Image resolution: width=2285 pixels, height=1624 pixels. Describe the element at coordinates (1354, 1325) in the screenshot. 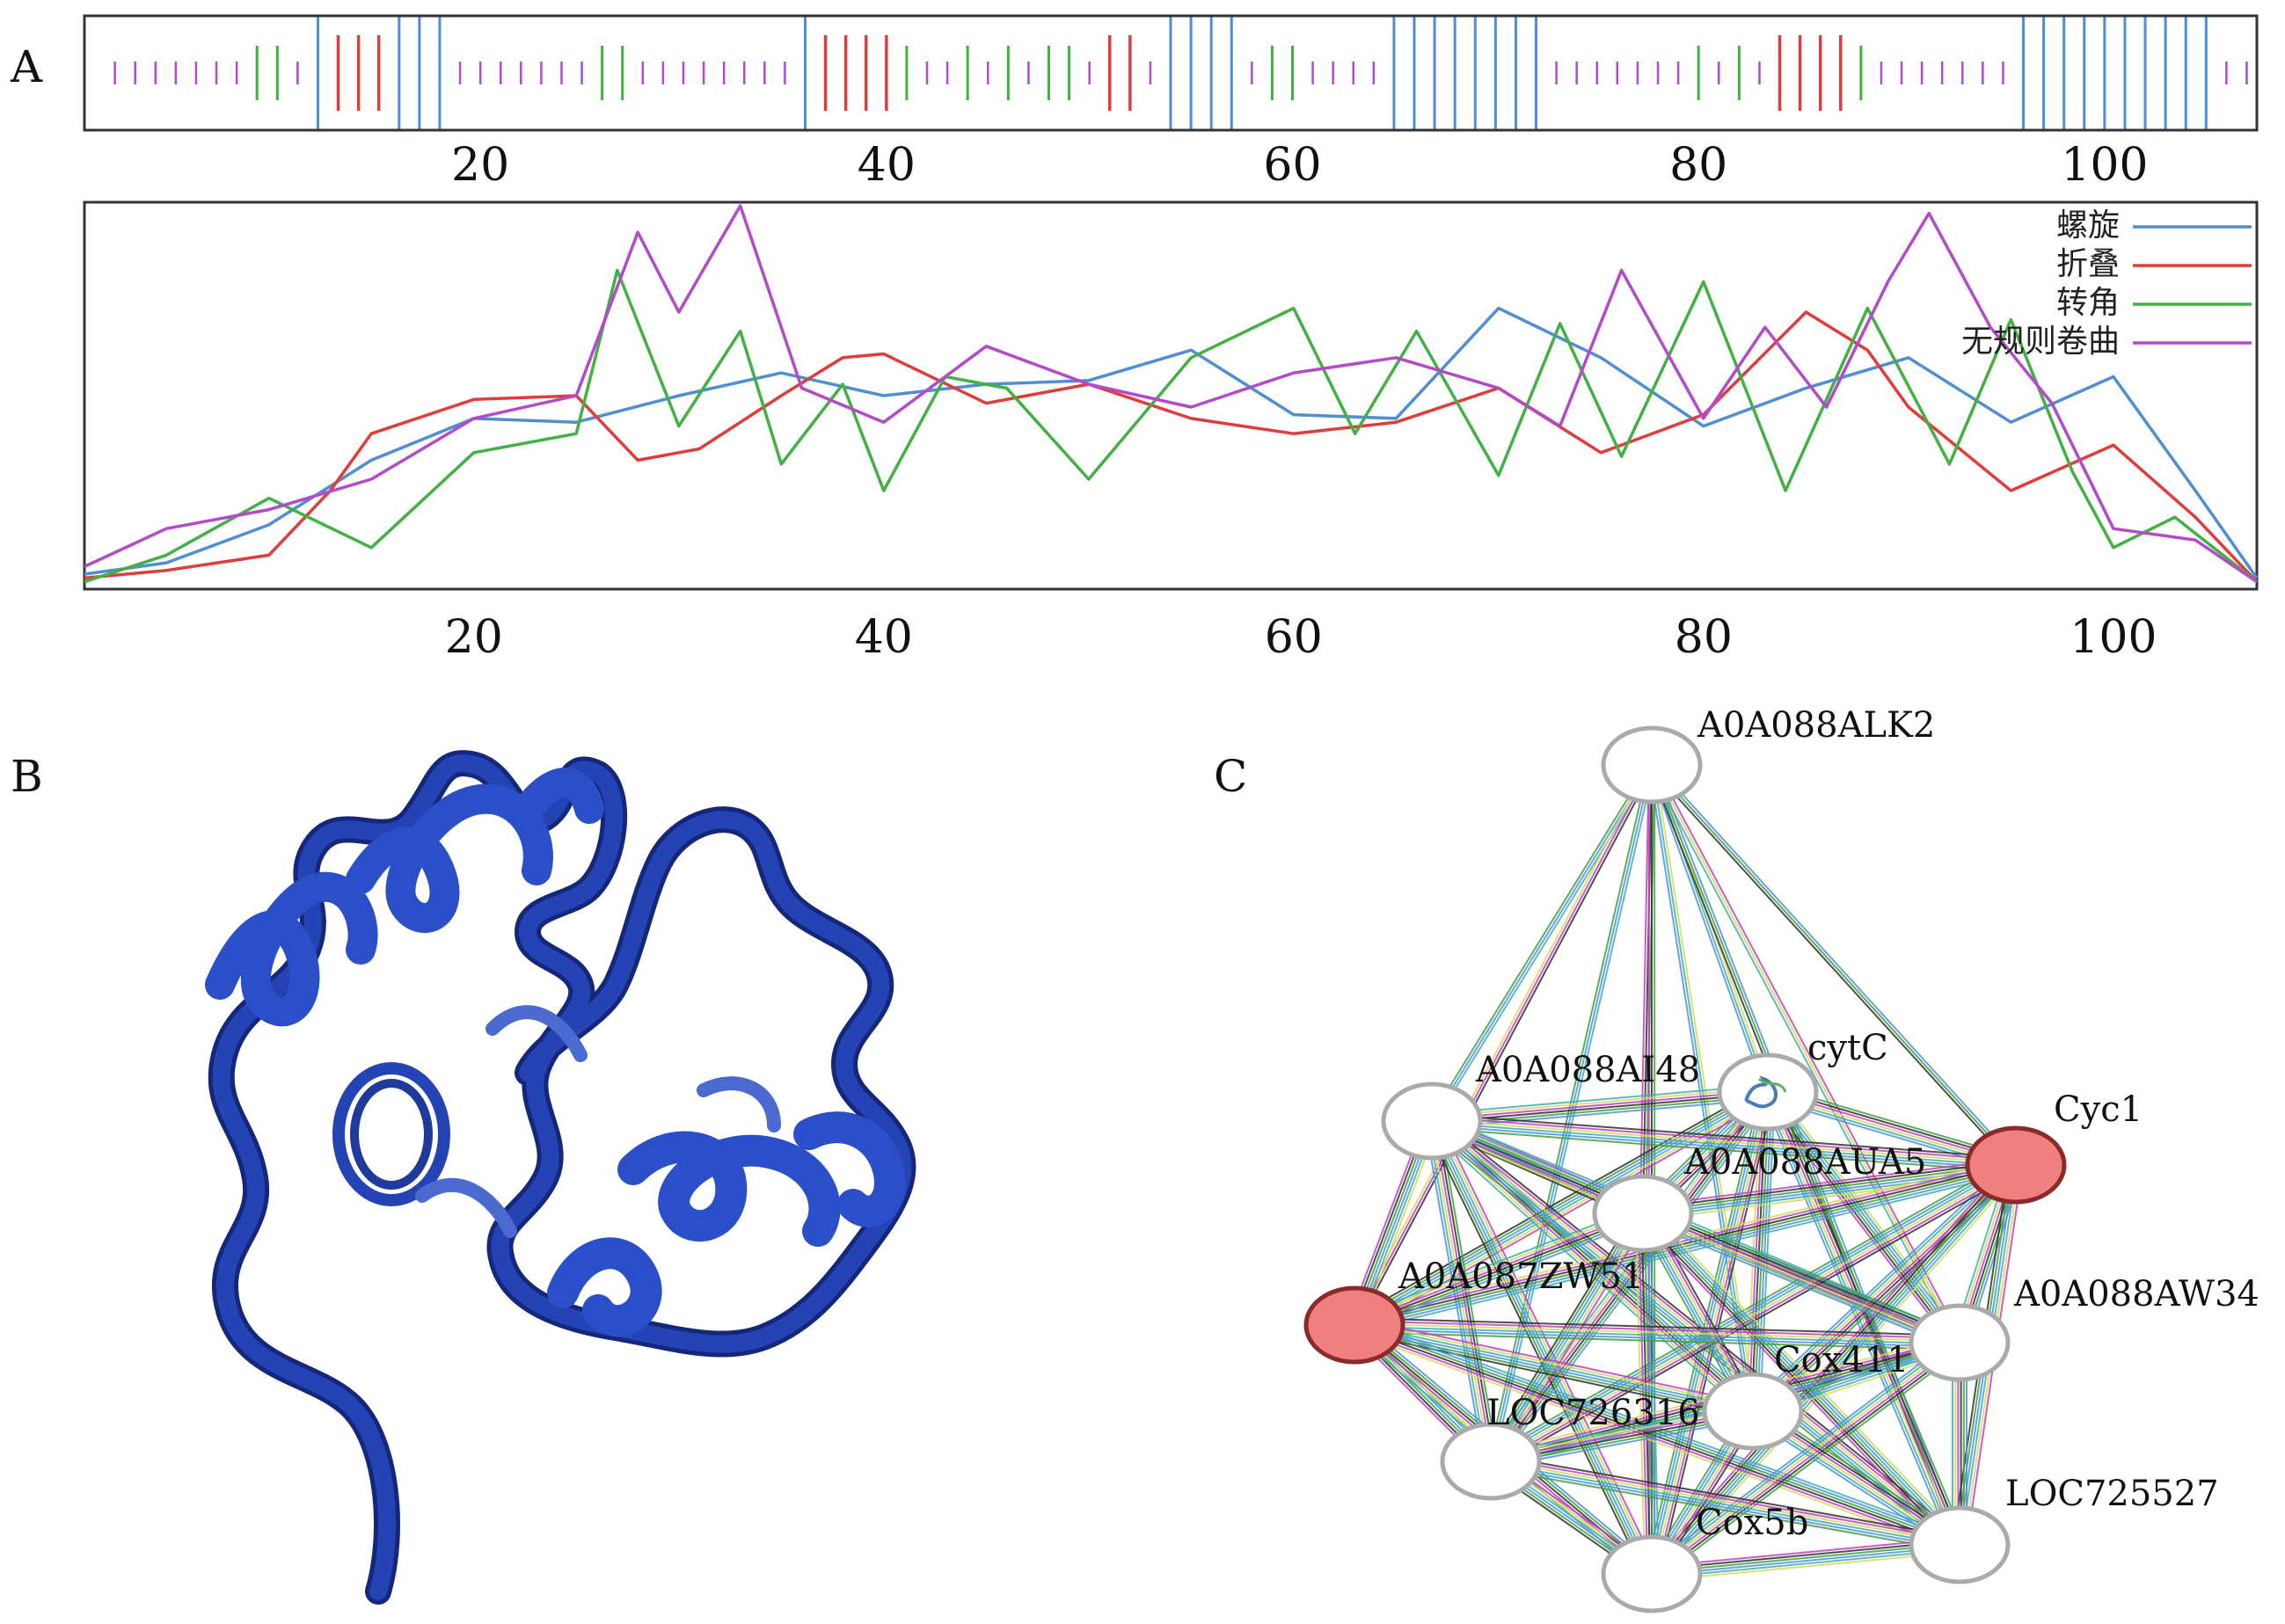

I see `node-A0A087ZW51` at that location.